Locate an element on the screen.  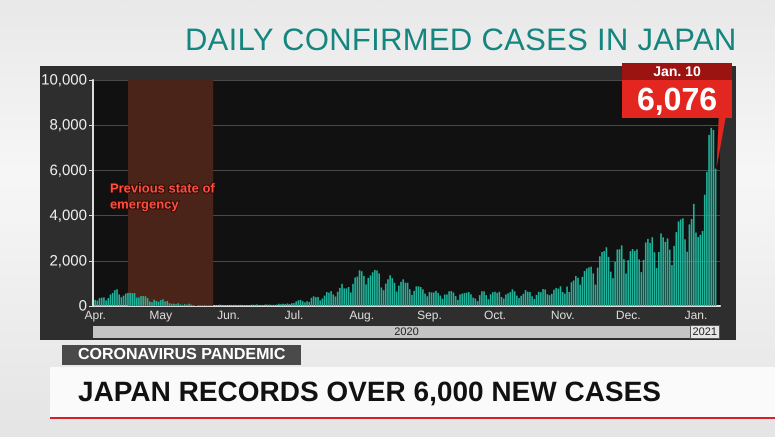
text: Jan. 10 is located at coordinates (677, 71).